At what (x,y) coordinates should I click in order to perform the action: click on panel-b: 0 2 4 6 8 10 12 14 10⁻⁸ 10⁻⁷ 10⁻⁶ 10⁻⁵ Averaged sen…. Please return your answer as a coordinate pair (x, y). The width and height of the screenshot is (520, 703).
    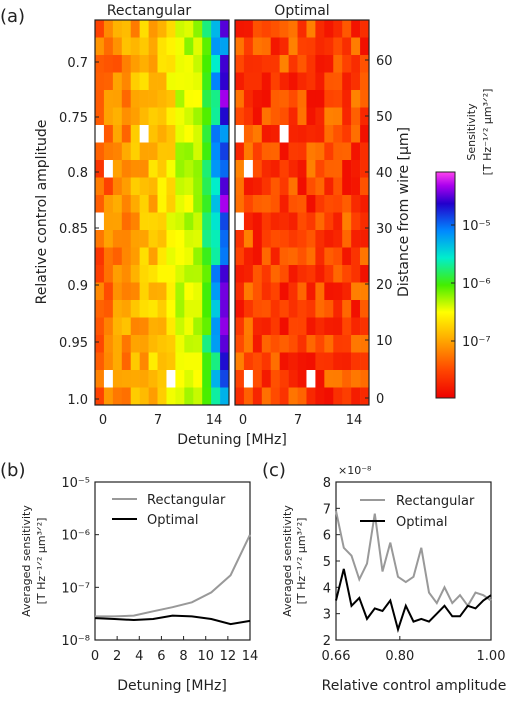
    Looking at the image, I should click on (139, 585).